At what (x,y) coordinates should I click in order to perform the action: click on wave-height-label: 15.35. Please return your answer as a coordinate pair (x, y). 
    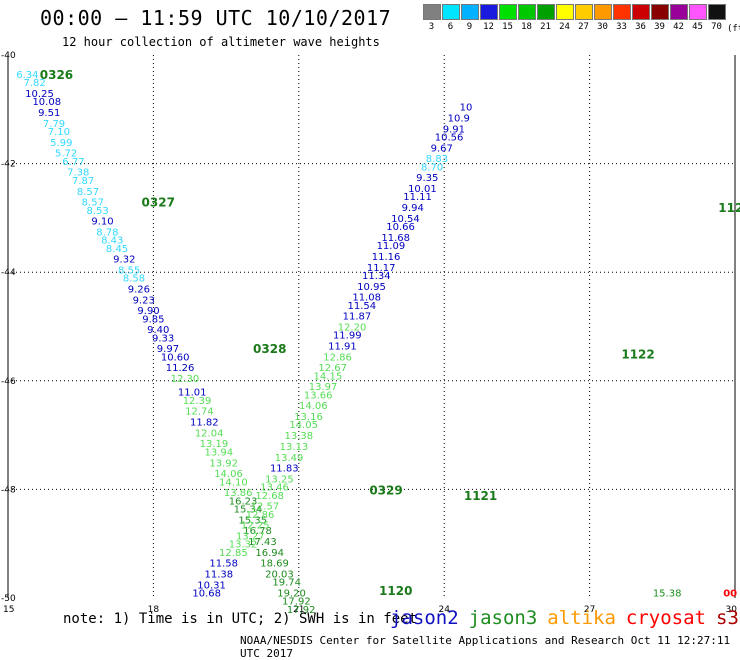
    Looking at the image, I should click on (252, 520).